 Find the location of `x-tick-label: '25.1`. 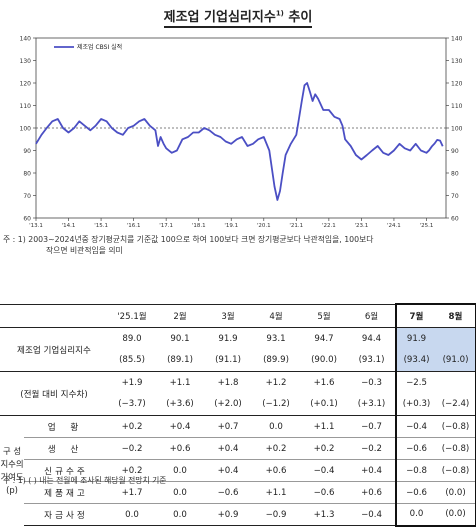

x-tick-label: '25.1 is located at coordinates (427, 226).